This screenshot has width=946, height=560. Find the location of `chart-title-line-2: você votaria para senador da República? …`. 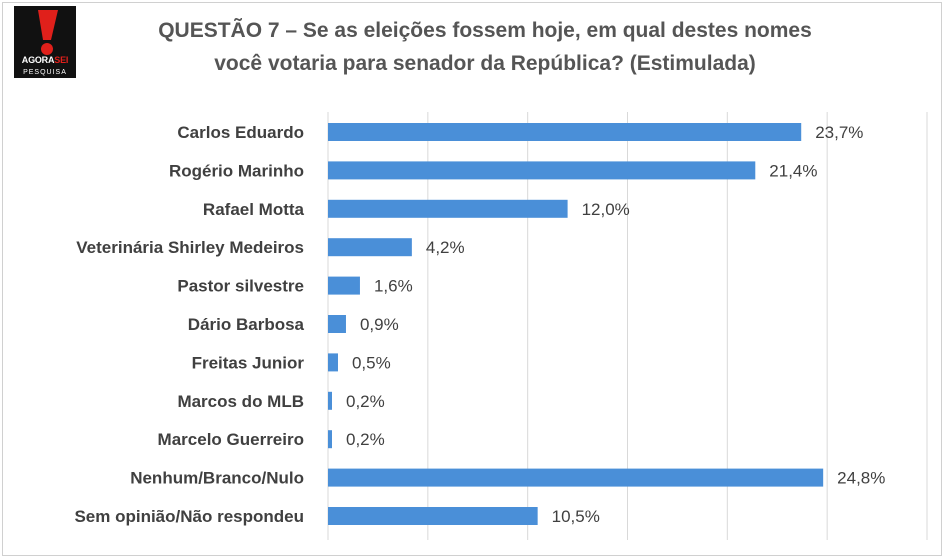

chart-title-line-2: você votaria para senador da República? … is located at coordinates (485, 63).